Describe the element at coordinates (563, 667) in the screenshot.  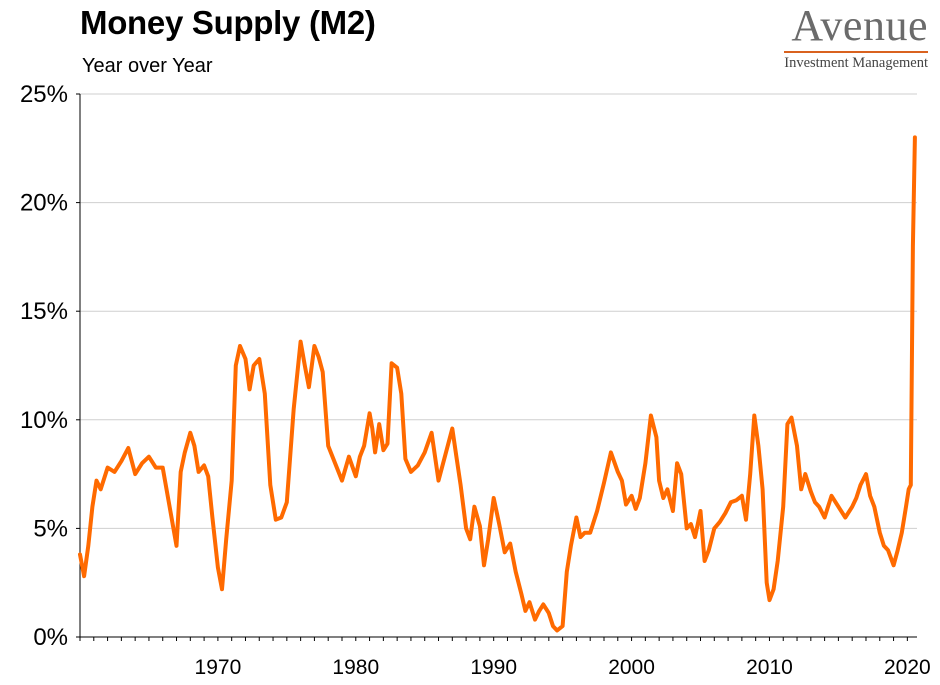
I see `x-tick-labels: 1970 1980 1990 2000 2010 2020` at that location.